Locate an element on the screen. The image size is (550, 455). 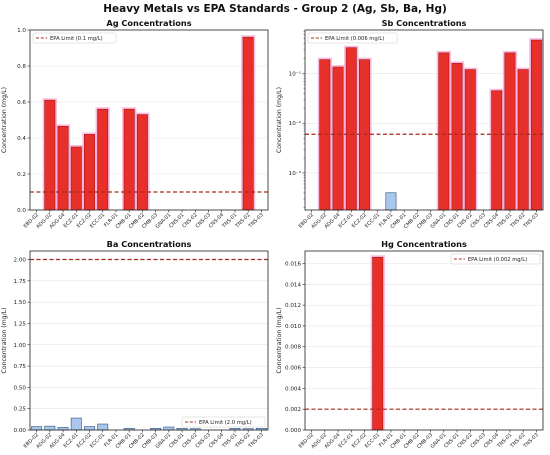
y-tick-label: 1.75 is located at coordinates (20, 282).